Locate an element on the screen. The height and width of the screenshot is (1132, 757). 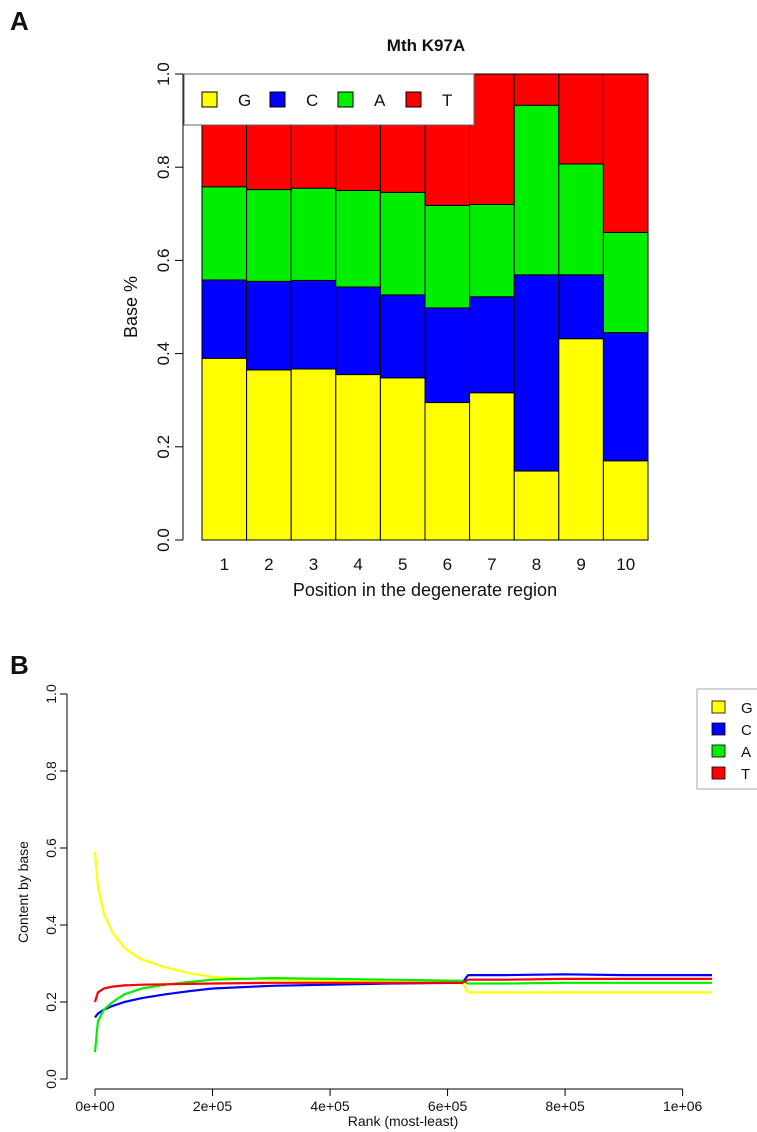
chart-a-x-tick-label: 7 is located at coordinates (491, 564).